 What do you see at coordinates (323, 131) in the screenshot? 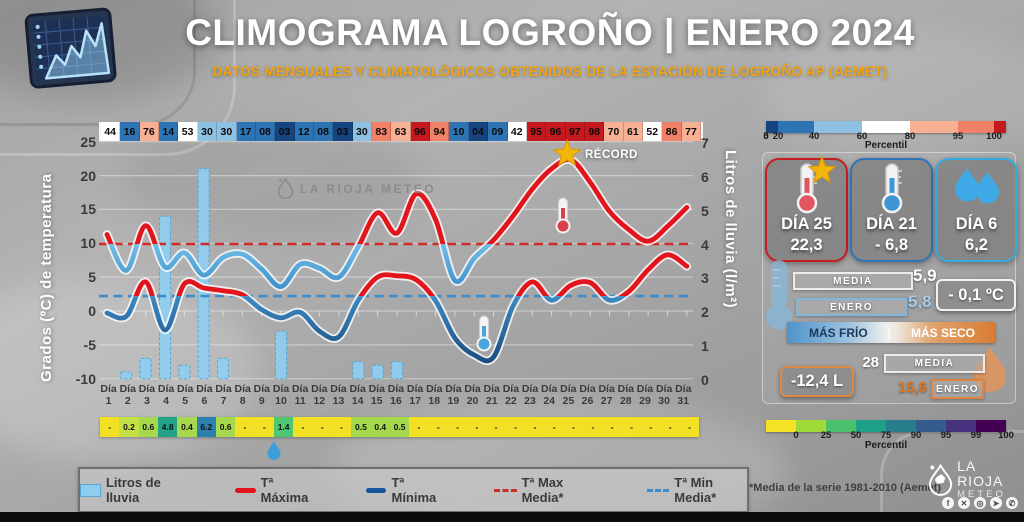
I see `percentile-cell-day-12: 08` at bounding box center [323, 131].